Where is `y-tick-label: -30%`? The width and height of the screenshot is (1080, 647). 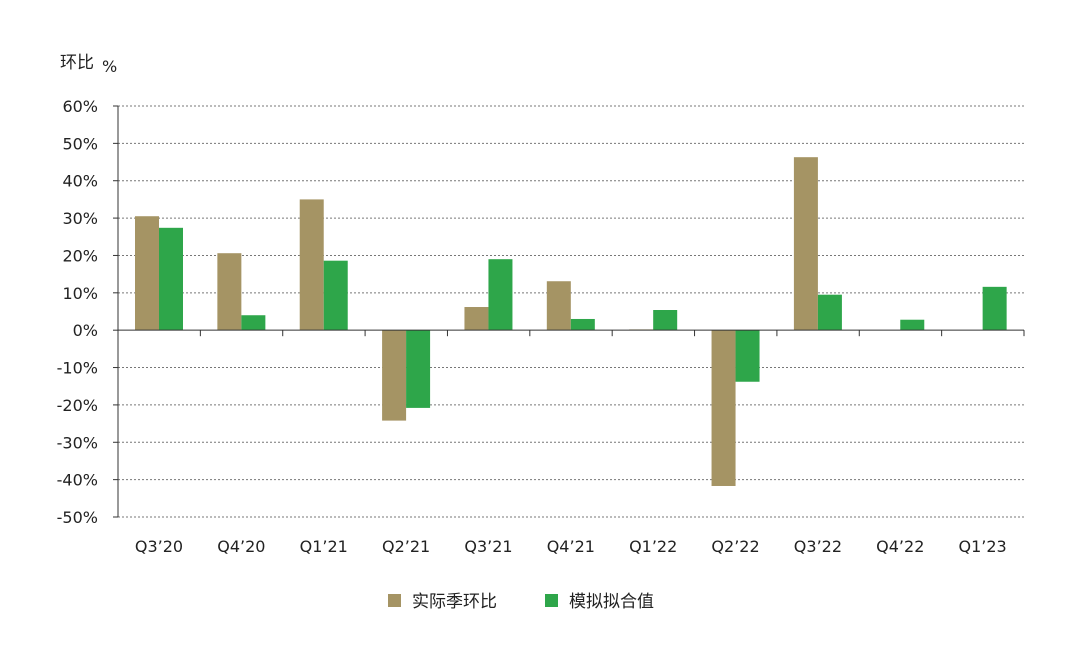 y-tick-label: -30% is located at coordinates (77, 442).